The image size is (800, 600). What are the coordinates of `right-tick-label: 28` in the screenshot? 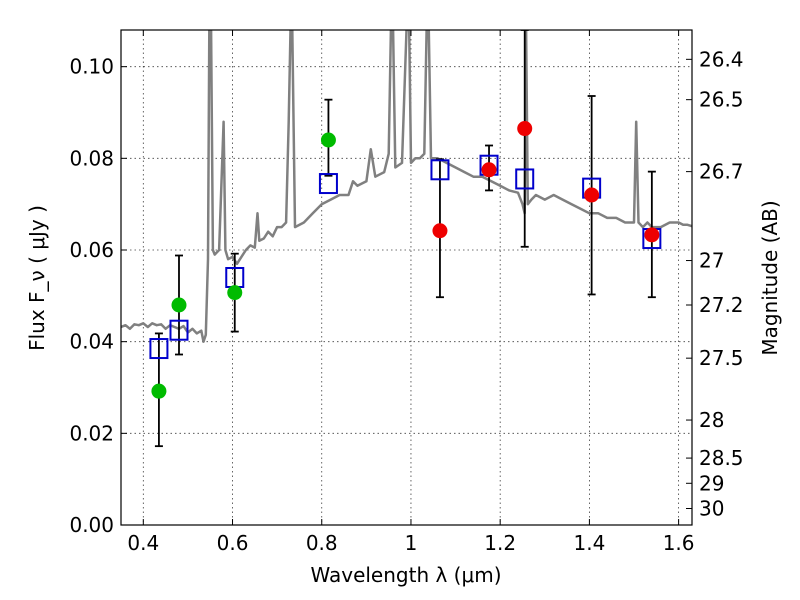 It's located at (711, 420).